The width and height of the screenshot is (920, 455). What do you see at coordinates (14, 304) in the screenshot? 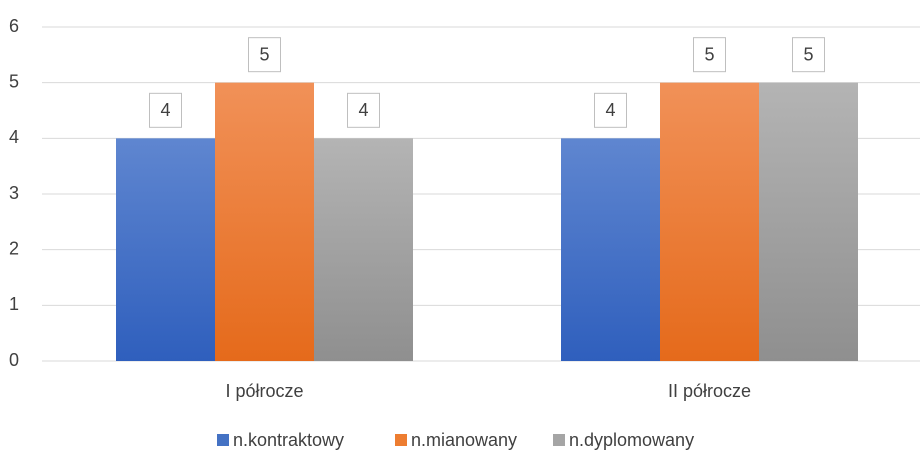
I see `y-tick-label: 1` at bounding box center [14, 304].